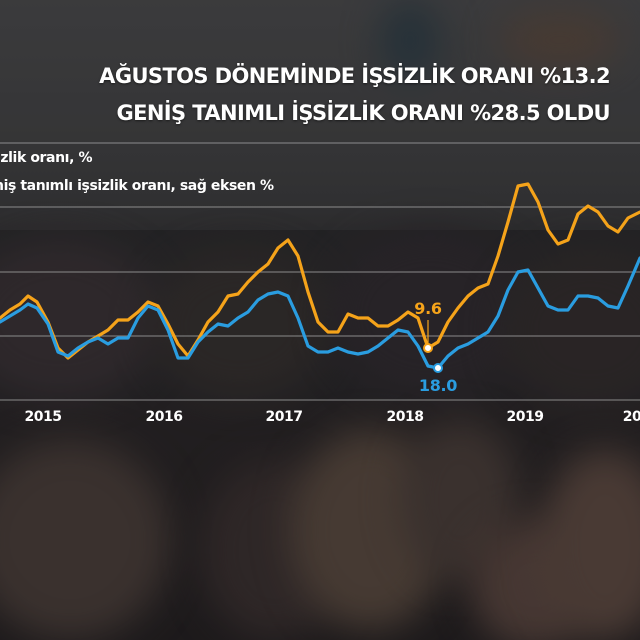 The height and width of the screenshot is (640, 640). Describe the element at coordinates (354, 76) in the screenshot. I see `chart-title-line1: AĞUSTOS DÖNEMİNDE İŞSİZLİK ORANI %13.2` at that location.